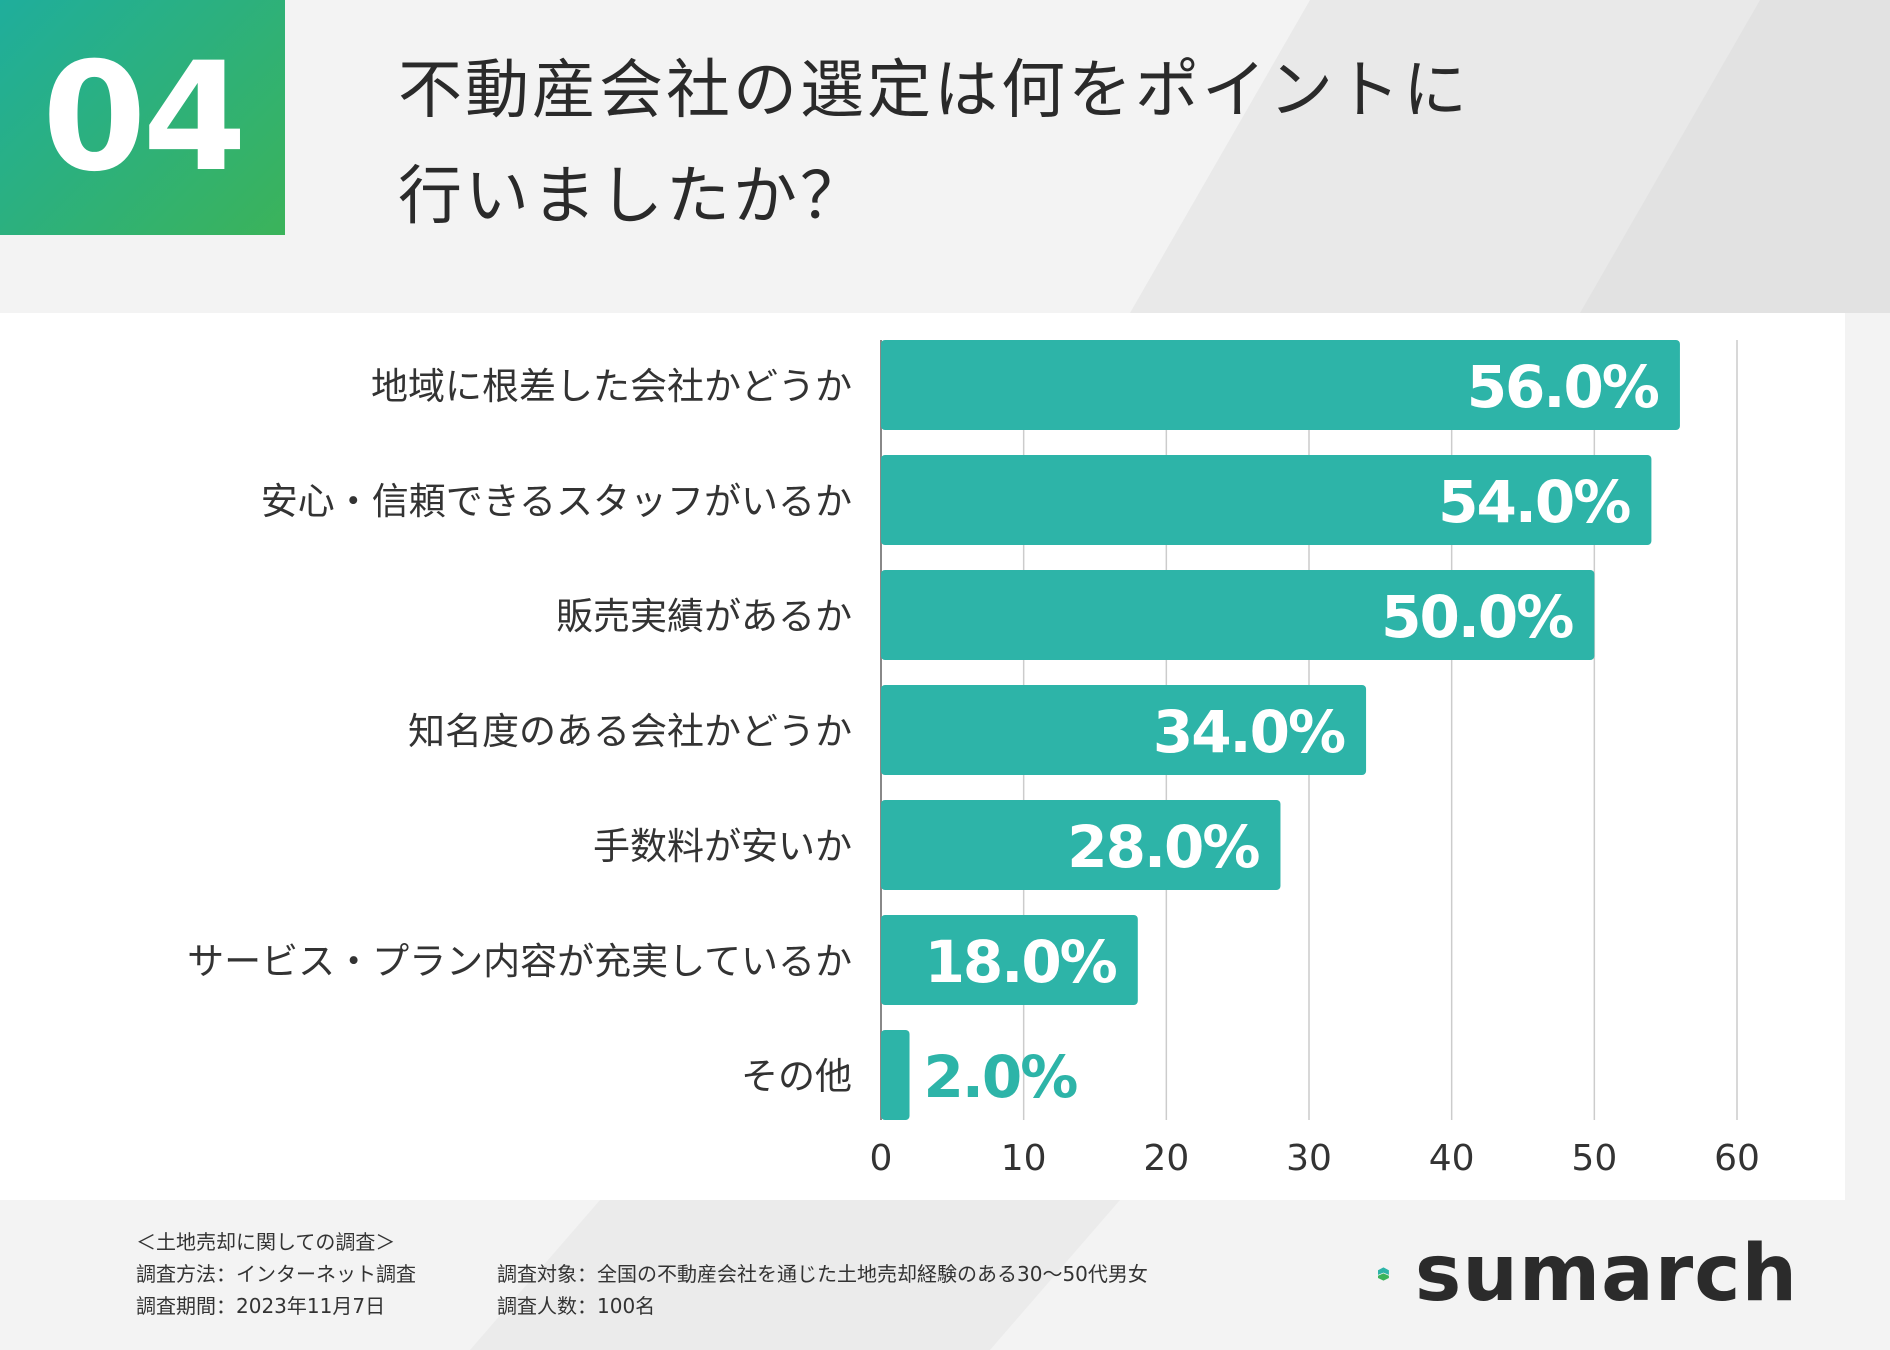 This screenshot has height=1350, width=1890. Describe the element at coordinates (1534, 502) in the screenshot. I see `data-label: 54.0%` at that location.